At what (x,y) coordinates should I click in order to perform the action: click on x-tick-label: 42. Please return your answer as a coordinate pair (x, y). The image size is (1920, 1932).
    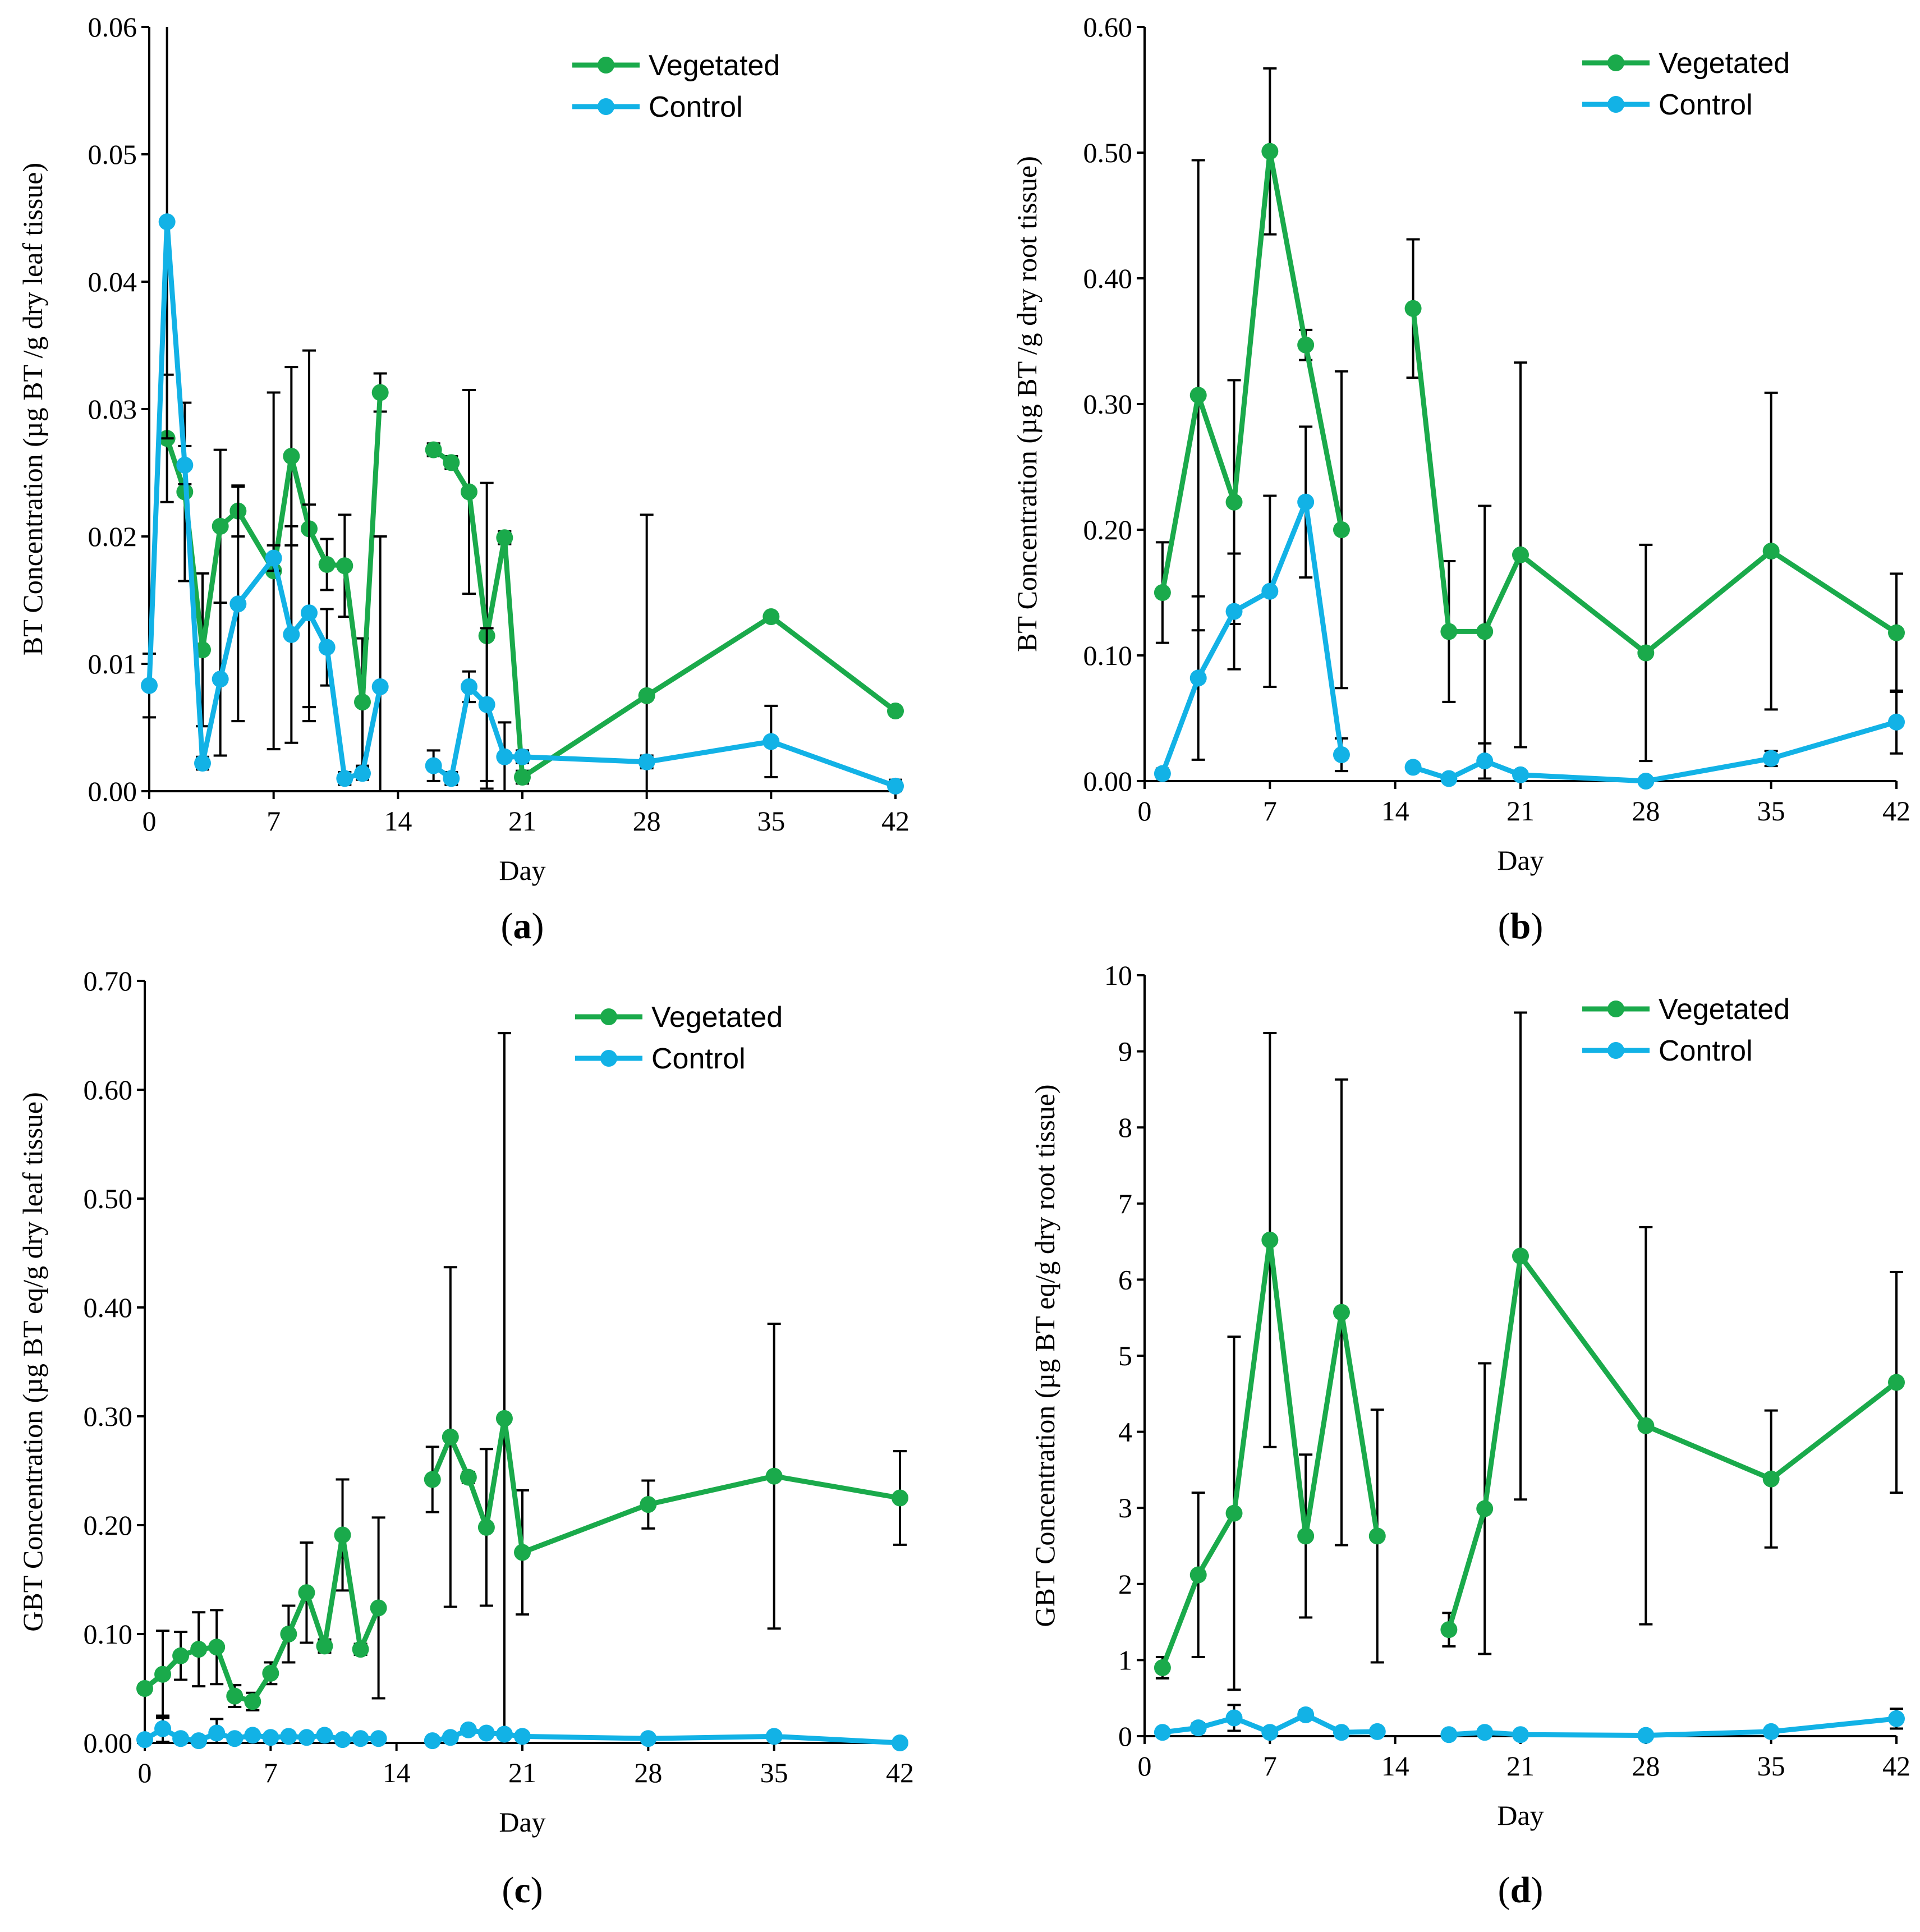
    Looking at the image, I should click on (900, 1772).